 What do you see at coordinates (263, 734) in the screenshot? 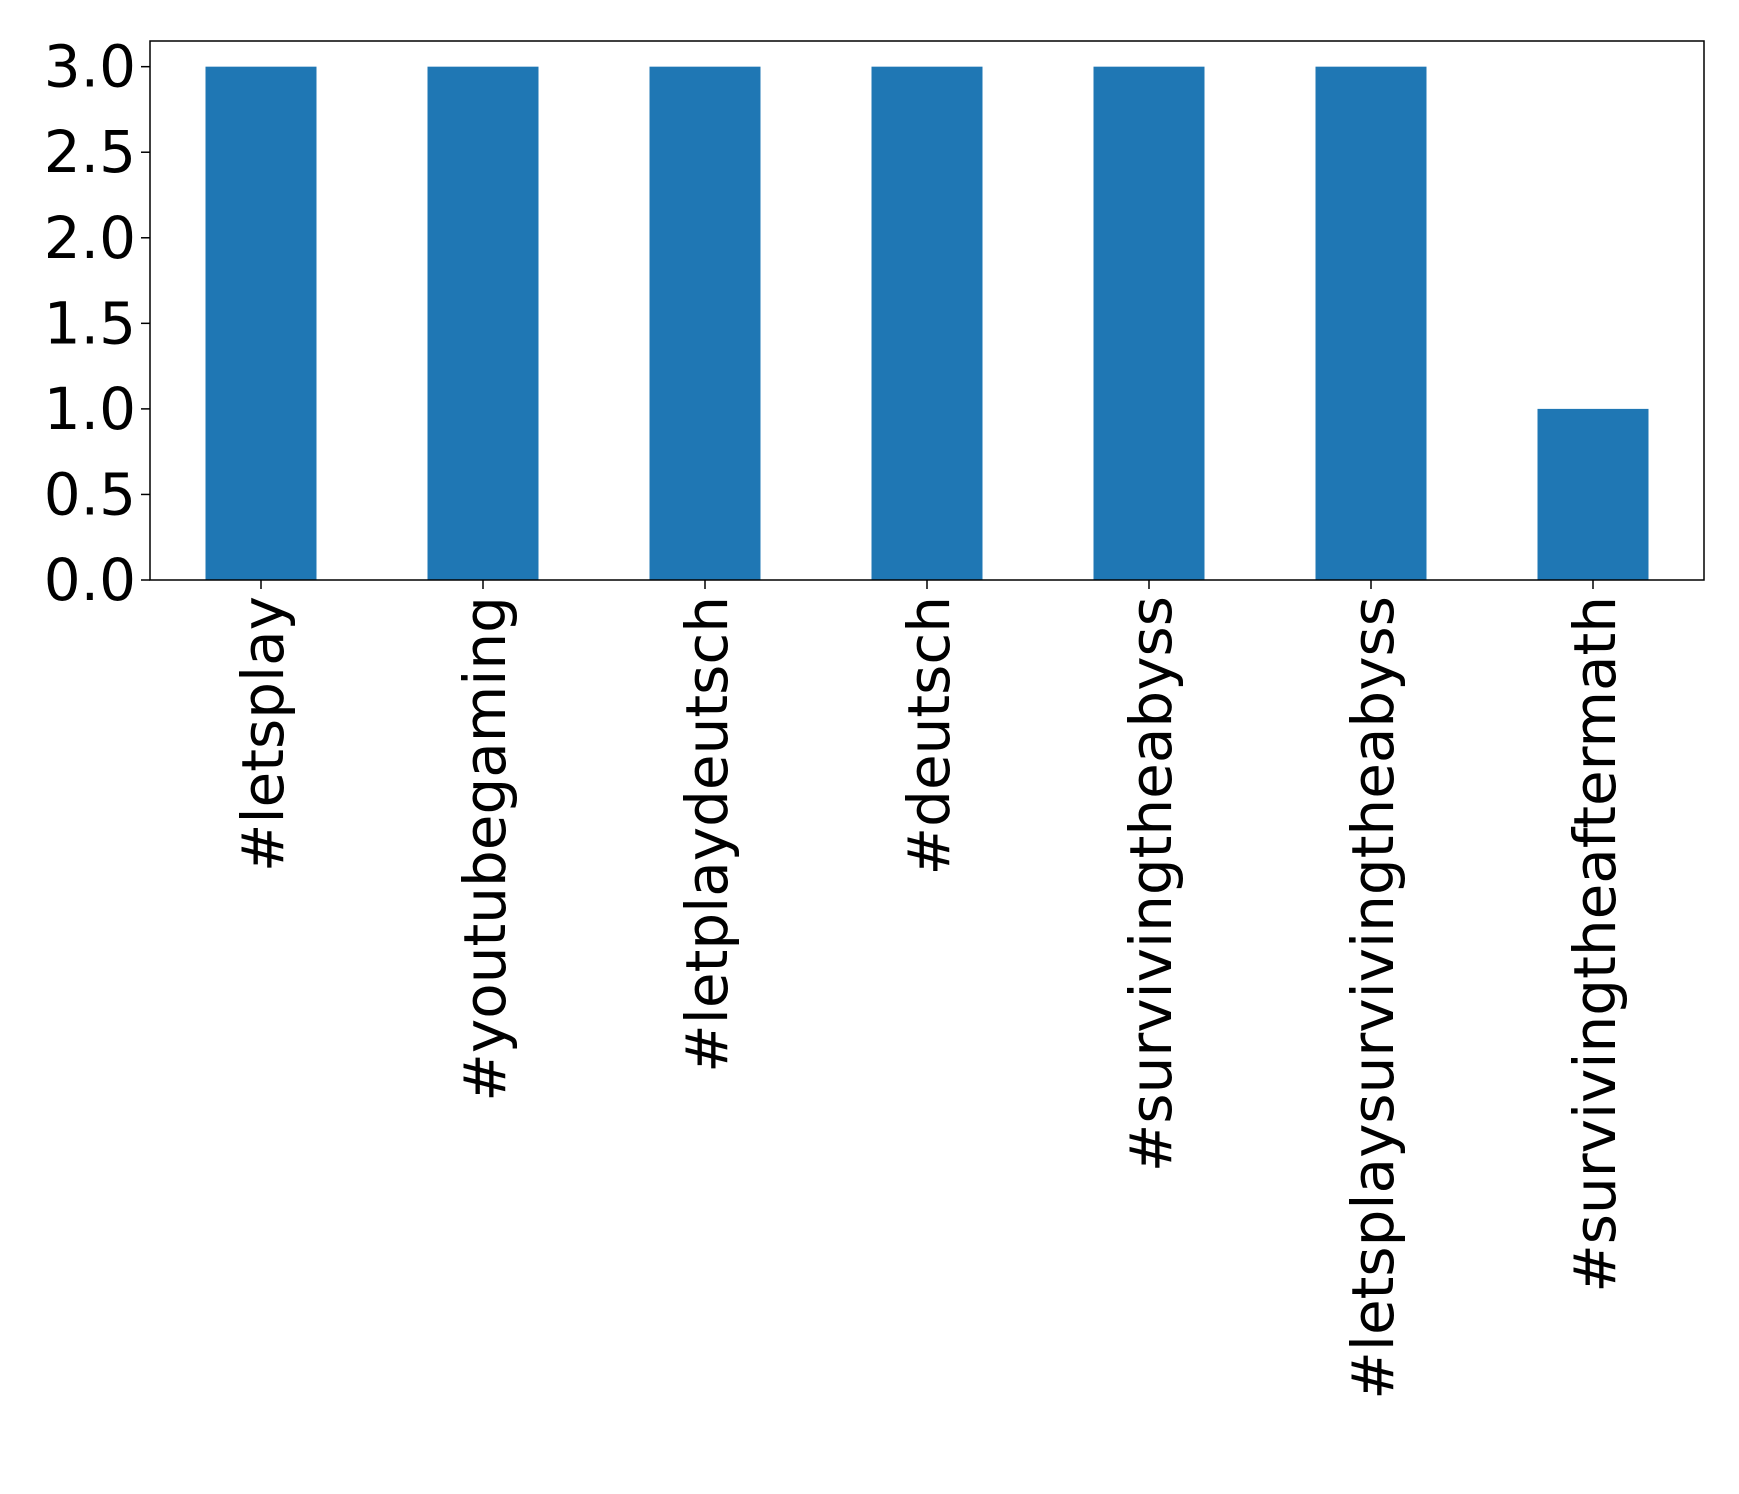
I see `x-tick-label: #letsplay` at bounding box center [263, 734].